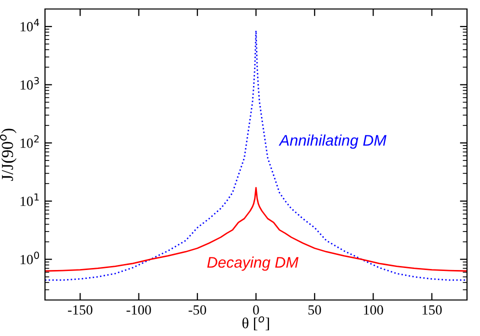 Image resolution: width=480 pixels, height=336 pixels. What do you see at coordinates (30, 258) in the screenshot?
I see `y-tick-label: 10$^{0}$` at bounding box center [30, 258].